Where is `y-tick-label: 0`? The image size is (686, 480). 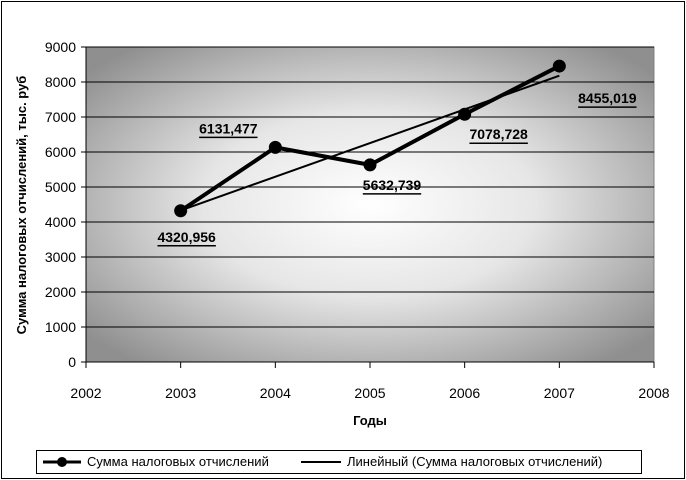 y-tick-label: 0 is located at coordinates (72, 362).